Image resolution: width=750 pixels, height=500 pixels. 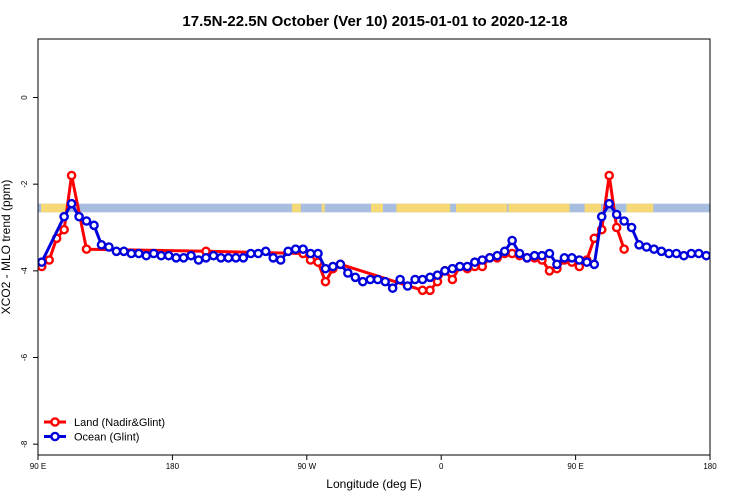 I want to click on x-tick-label: 90 W, so click(x=306, y=466).